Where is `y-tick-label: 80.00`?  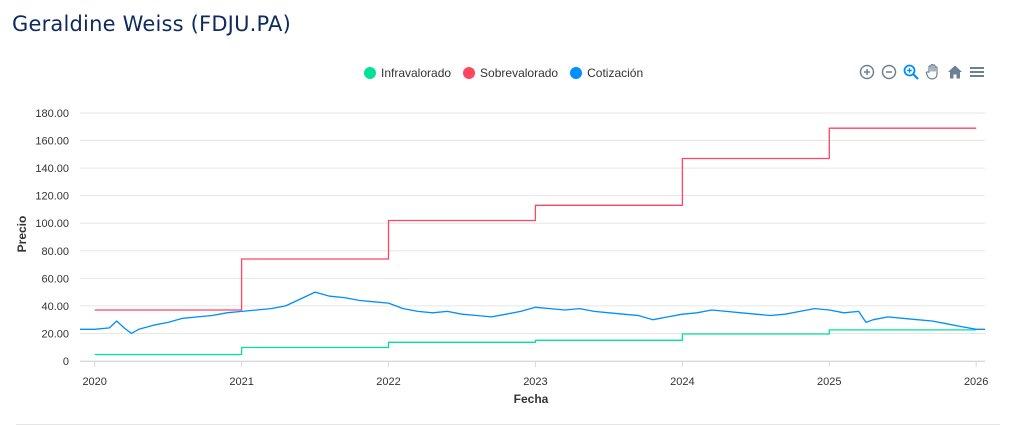 y-tick-label: 80.00 is located at coordinates (55, 252).